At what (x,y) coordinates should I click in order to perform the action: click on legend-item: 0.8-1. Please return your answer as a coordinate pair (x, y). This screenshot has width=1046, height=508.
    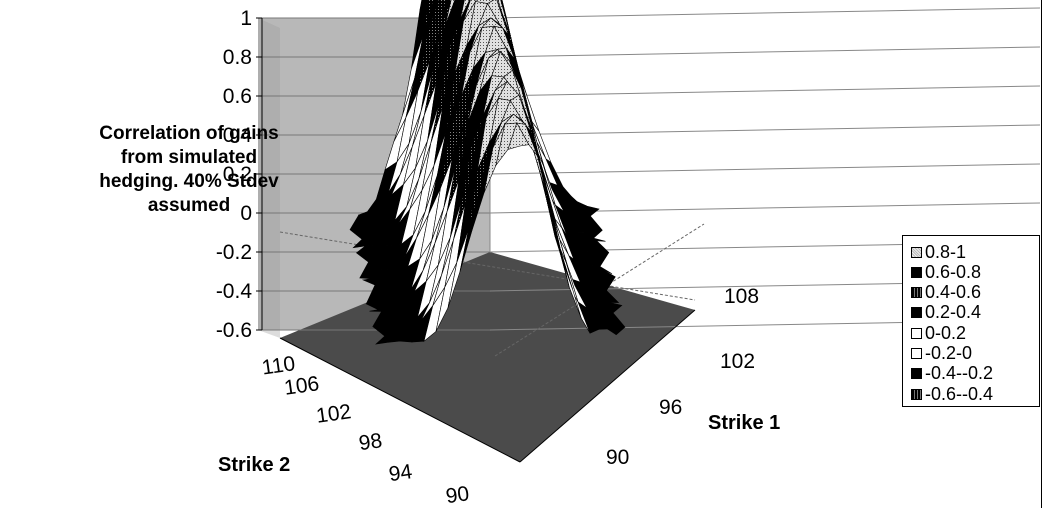
    Looking at the image, I should click on (938, 252).